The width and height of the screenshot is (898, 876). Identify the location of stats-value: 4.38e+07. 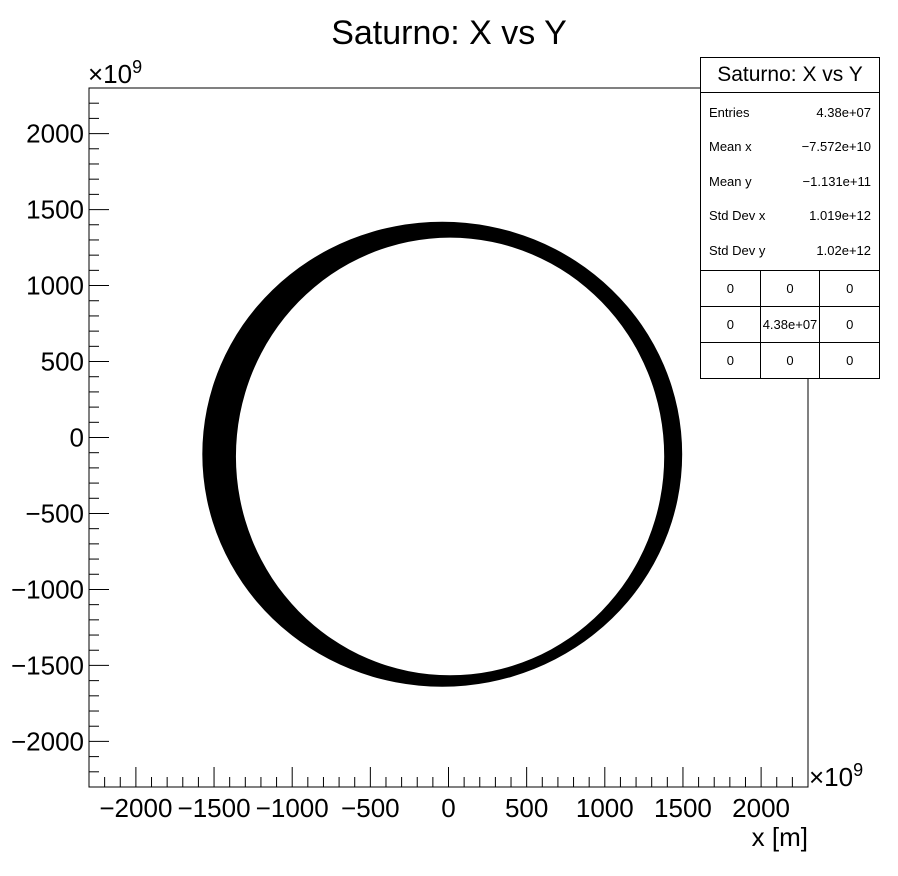
(843, 112).